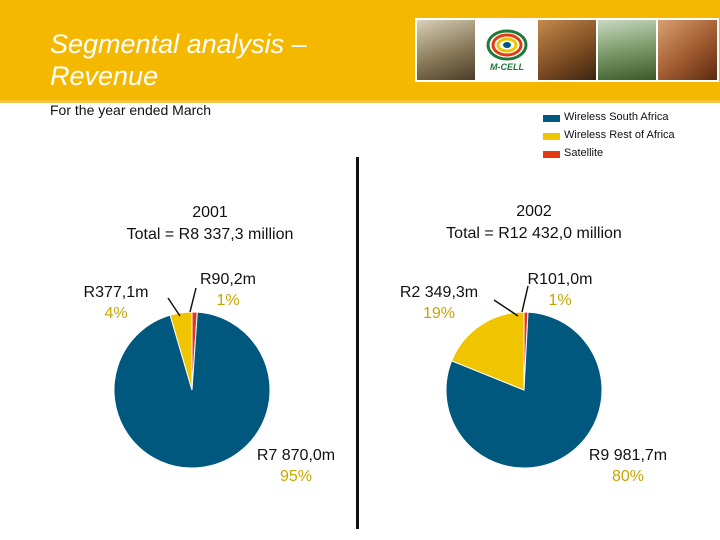 This screenshot has width=720, height=540. What do you see at coordinates (116, 292) in the screenshot?
I see `pie-2001-rest-value: R377,1m` at bounding box center [116, 292].